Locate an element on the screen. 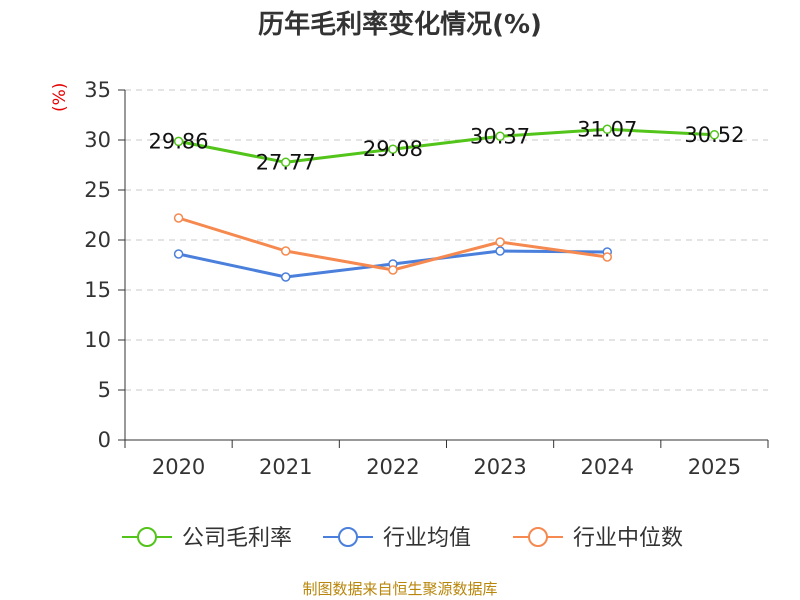 The width and height of the screenshot is (800, 600). legend-label-0: 公司毛利率 is located at coordinates (237, 538).